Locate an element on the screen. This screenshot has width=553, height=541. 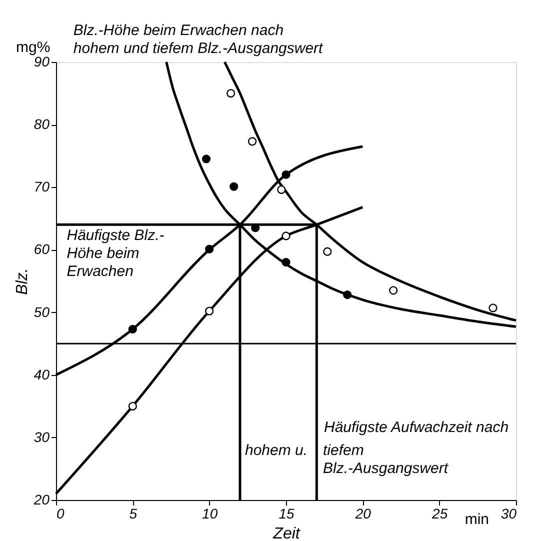
y-tick-label: 30 is located at coordinates (42, 436).